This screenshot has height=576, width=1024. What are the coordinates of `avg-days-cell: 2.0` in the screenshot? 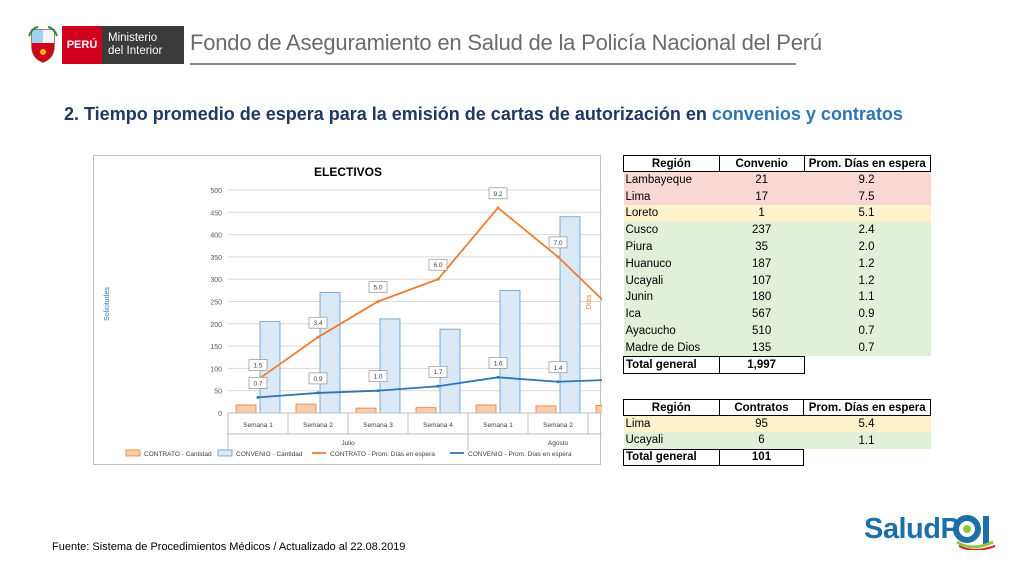 It's located at (867, 247).